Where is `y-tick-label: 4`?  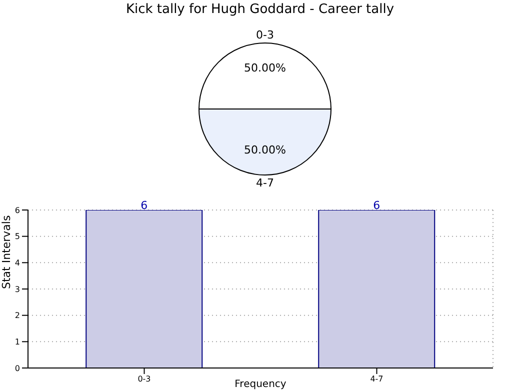
y-tick-label: 4 is located at coordinates (17, 263).